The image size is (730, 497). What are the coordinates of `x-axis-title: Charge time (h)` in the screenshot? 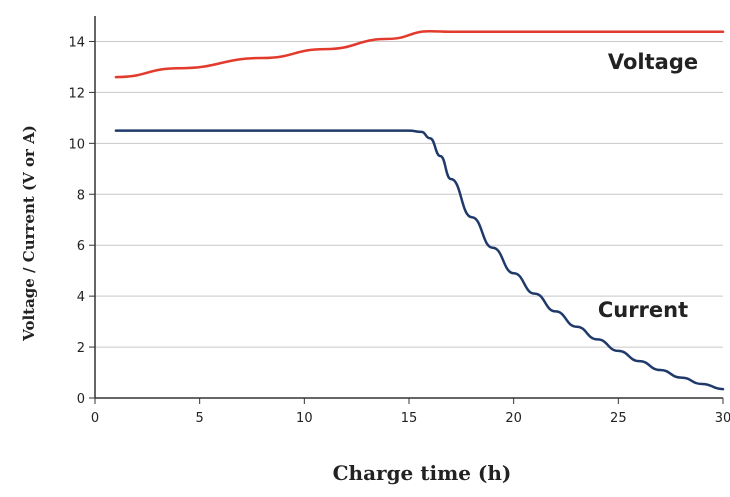 It's located at (422, 473).